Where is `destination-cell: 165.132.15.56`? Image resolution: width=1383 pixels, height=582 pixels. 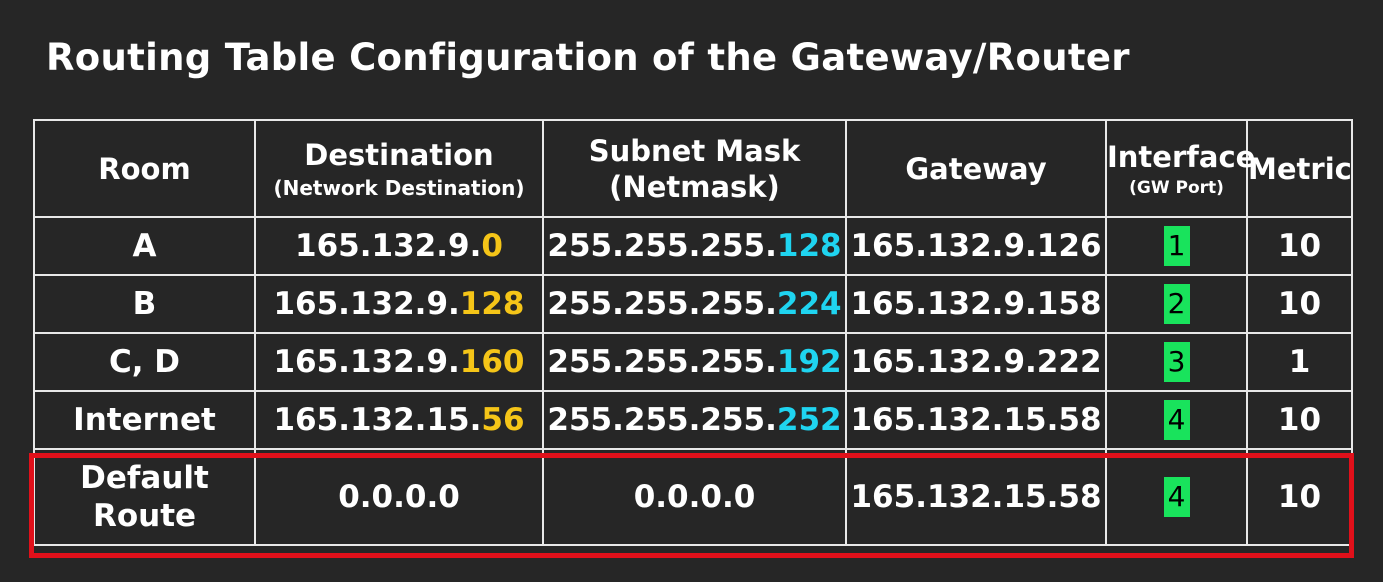
destination-cell: 165.132.15.56 is located at coordinates (399, 420).